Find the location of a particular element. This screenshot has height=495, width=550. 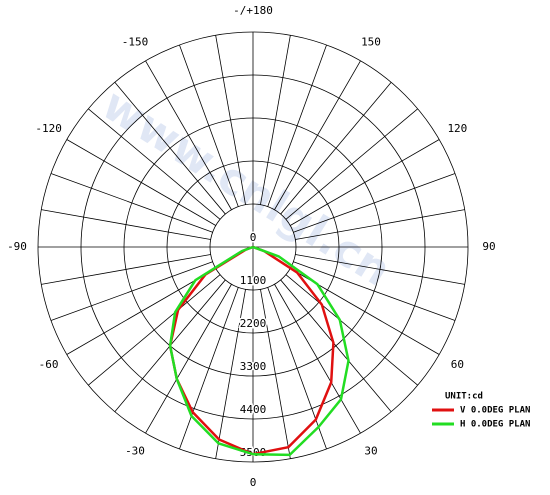

angle-tick-label: -60 is located at coordinates (49, 364).